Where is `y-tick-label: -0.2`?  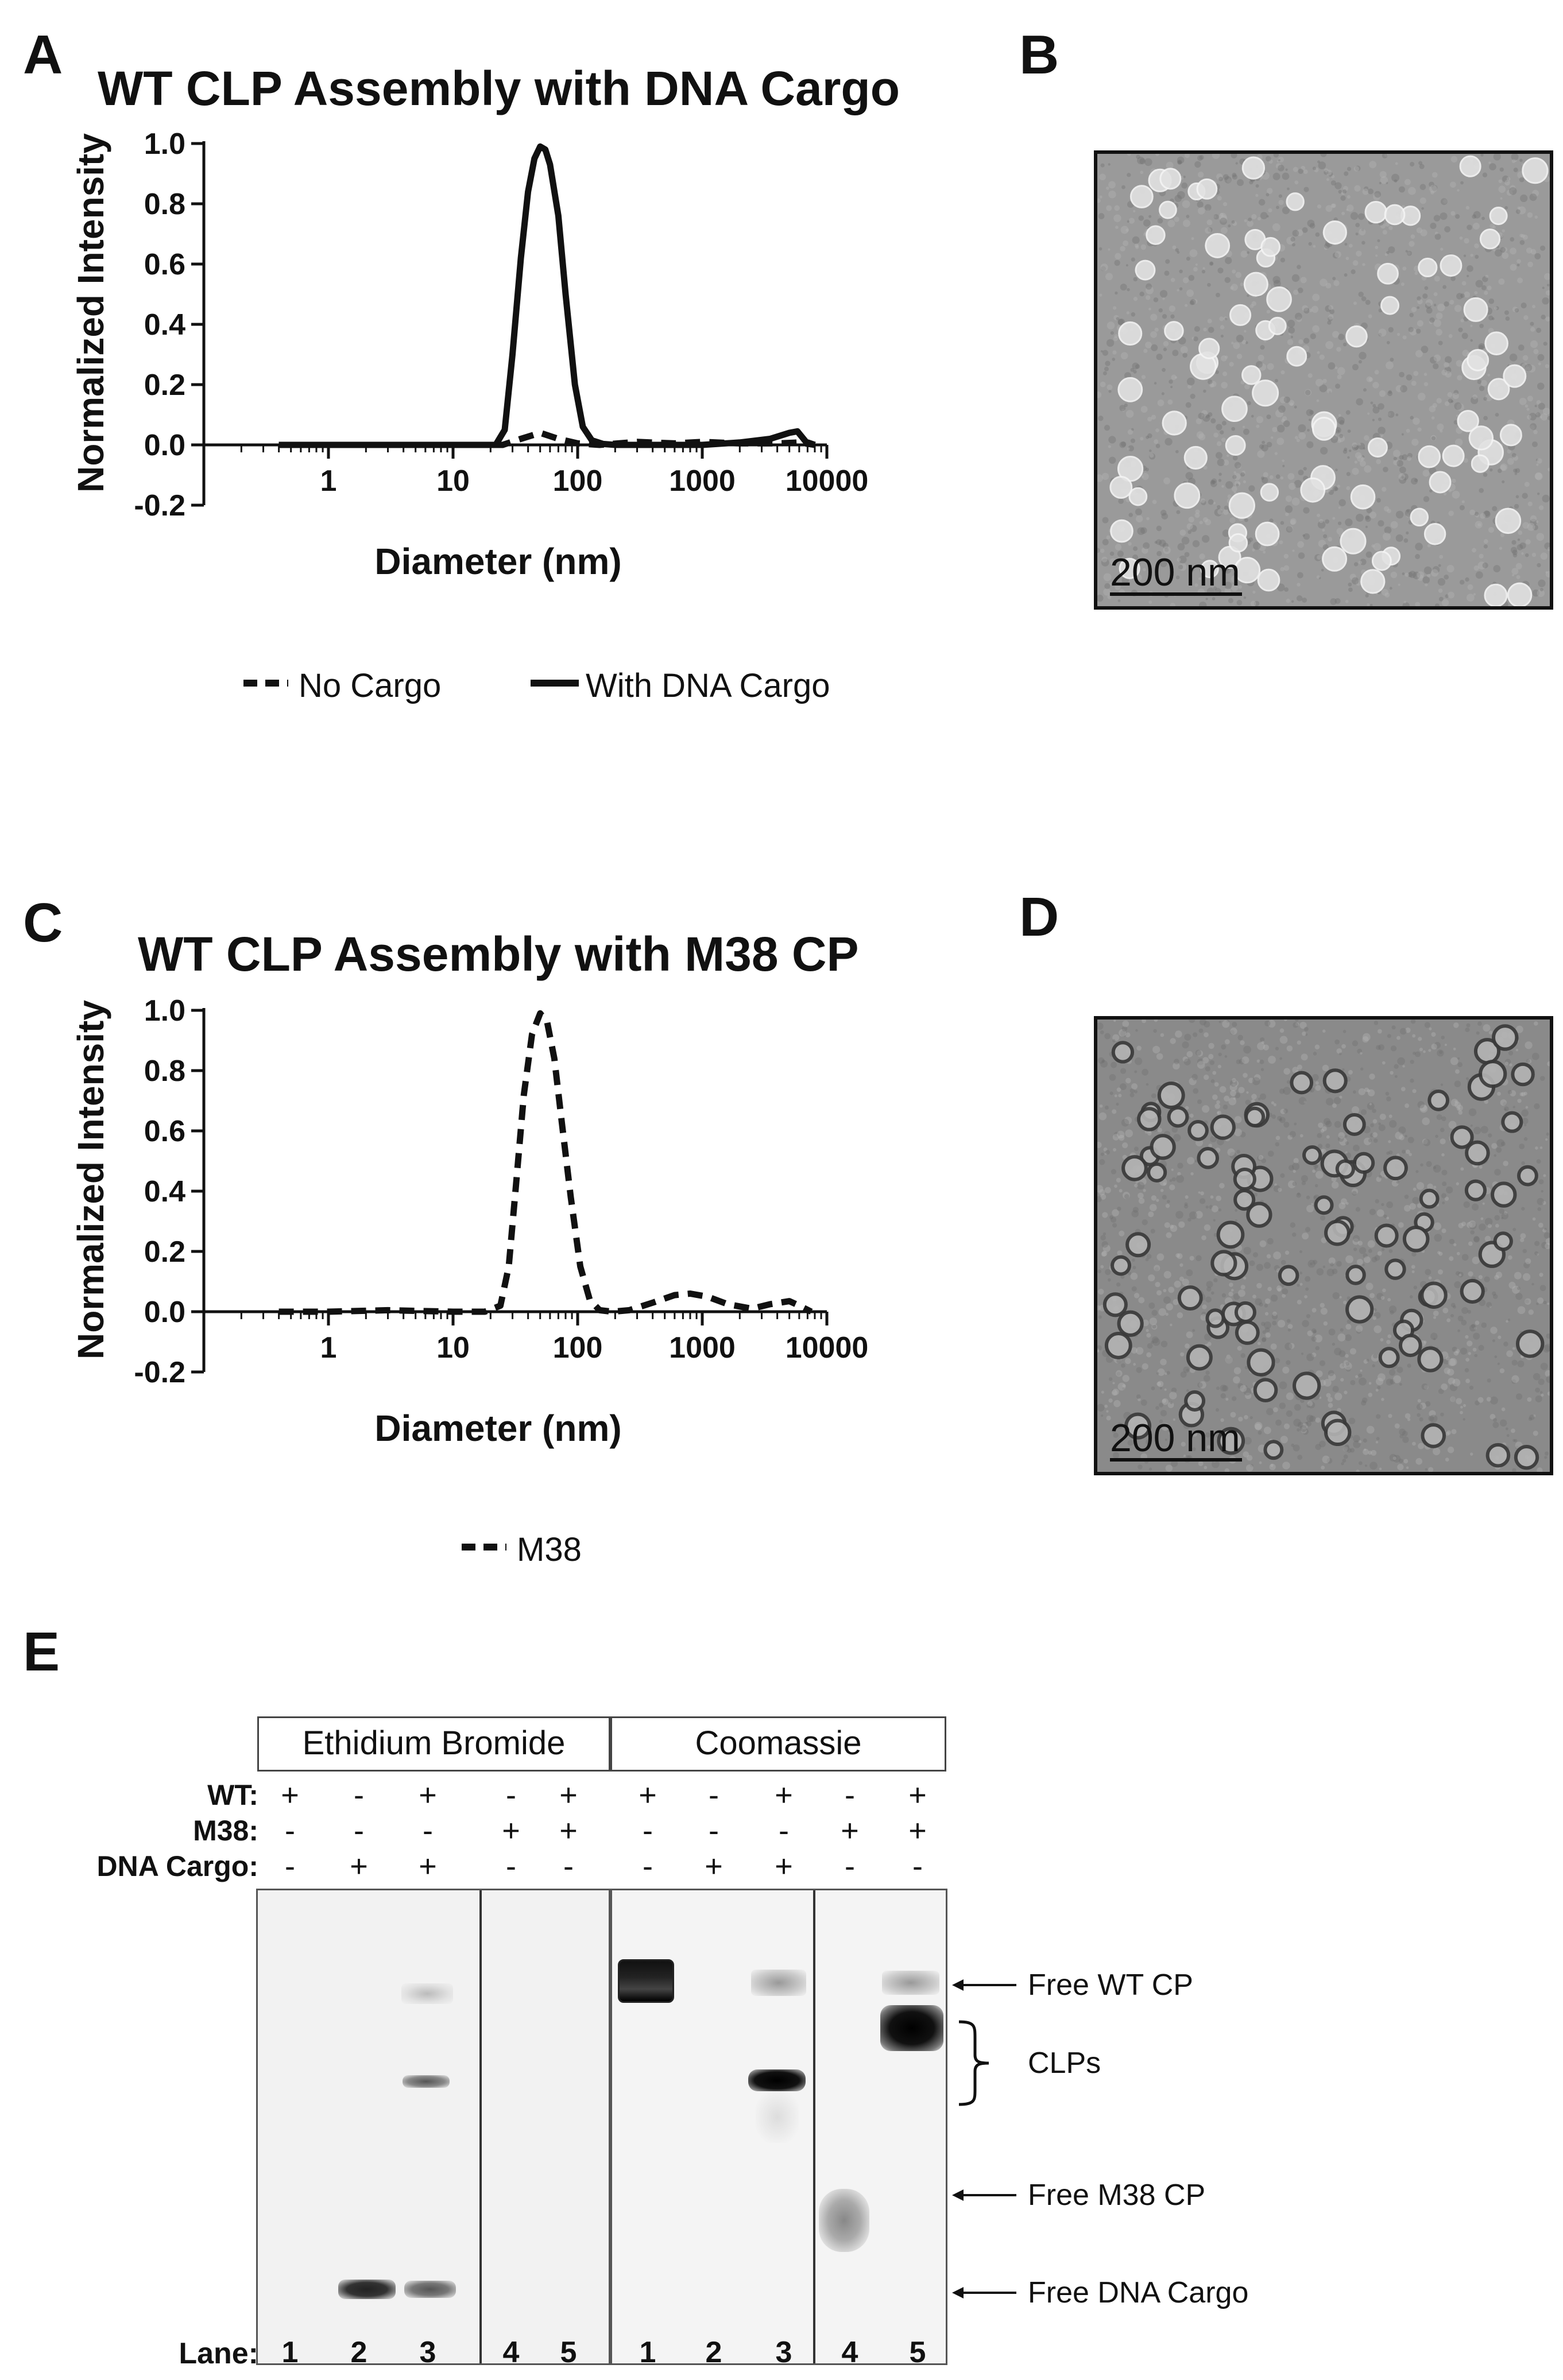 y-tick-label: -0.2 is located at coordinates (159, 1372).